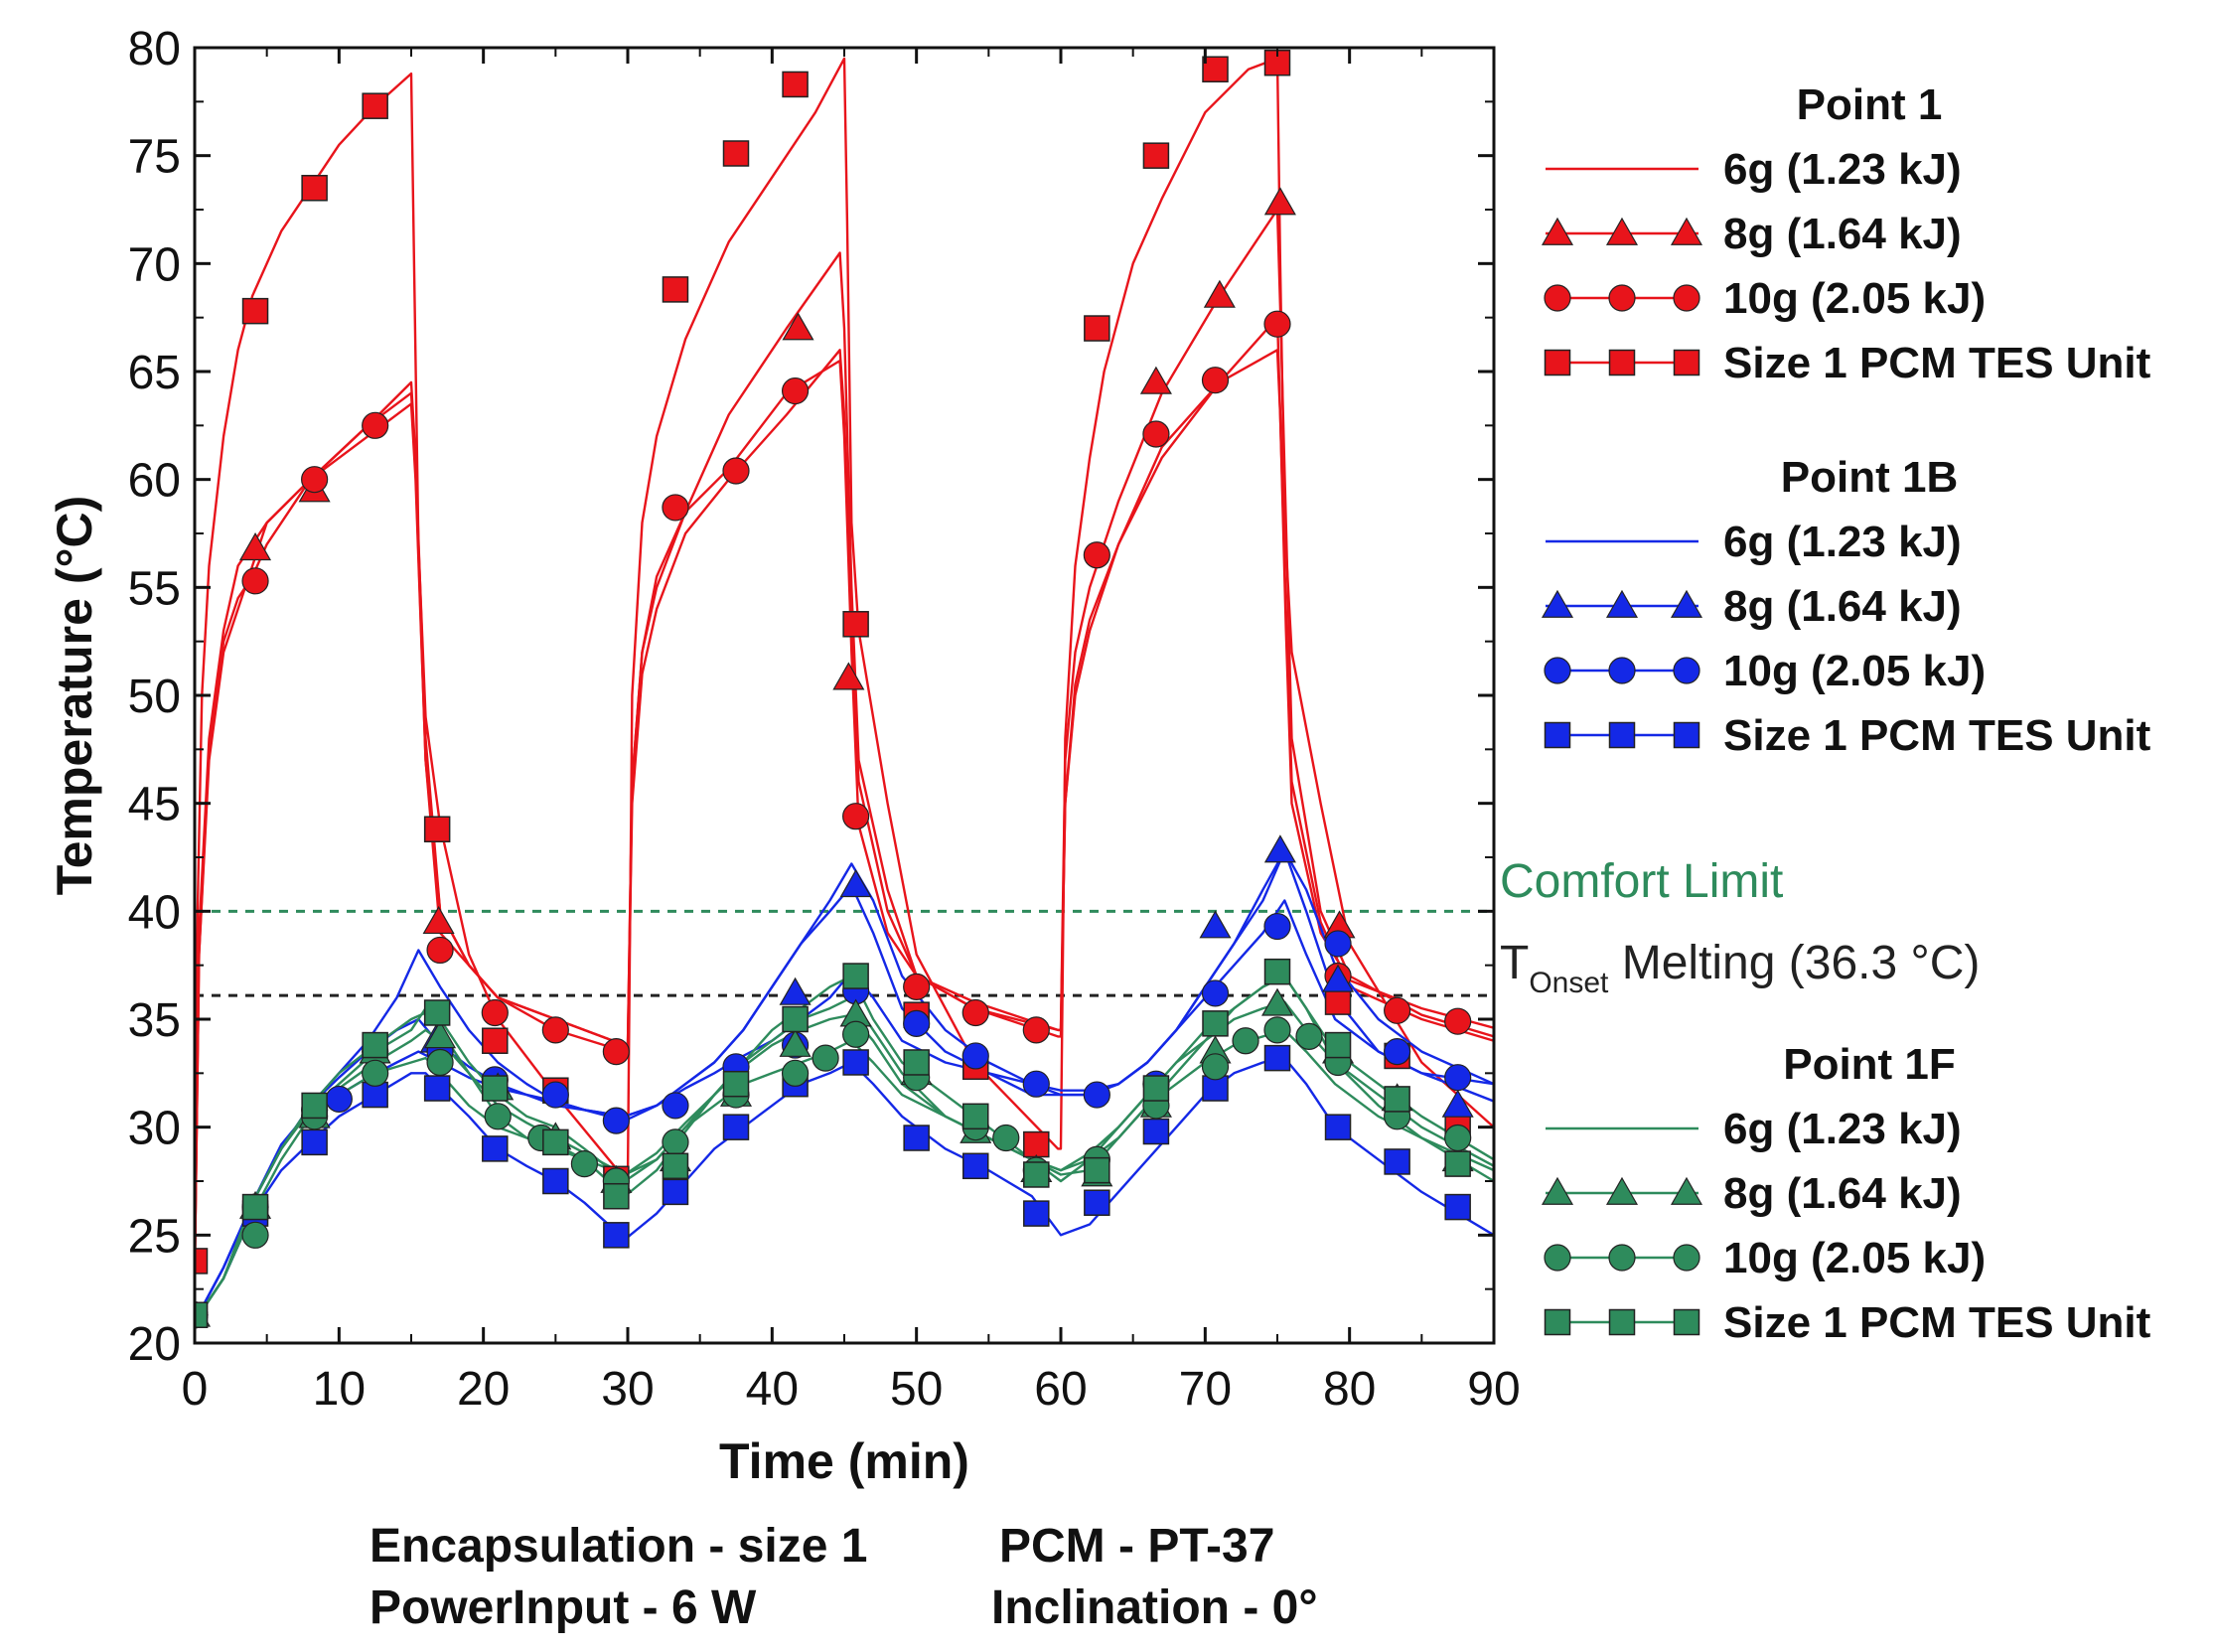 The width and height of the screenshot is (2215, 1652). What do you see at coordinates (1569, 983) in the screenshot?
I see `onset-melting-label-sub: Onset` at bounding box center [1569, 983].